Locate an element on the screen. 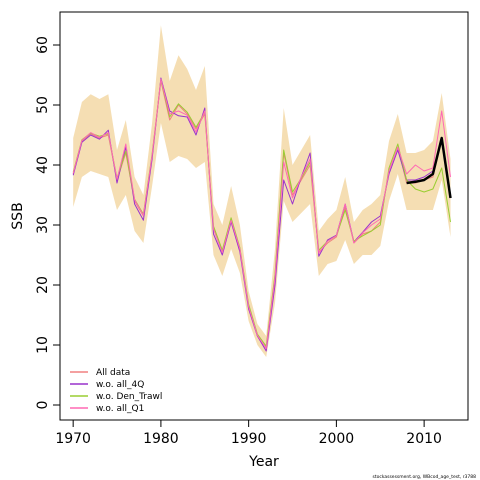  y-tick-label: 50 is located at coordinates (43, 105).